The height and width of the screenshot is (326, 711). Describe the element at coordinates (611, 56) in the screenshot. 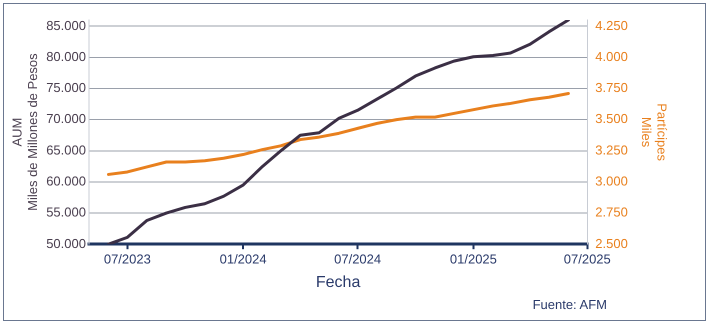

I see `y2-tick-label: 4.000` at that location.